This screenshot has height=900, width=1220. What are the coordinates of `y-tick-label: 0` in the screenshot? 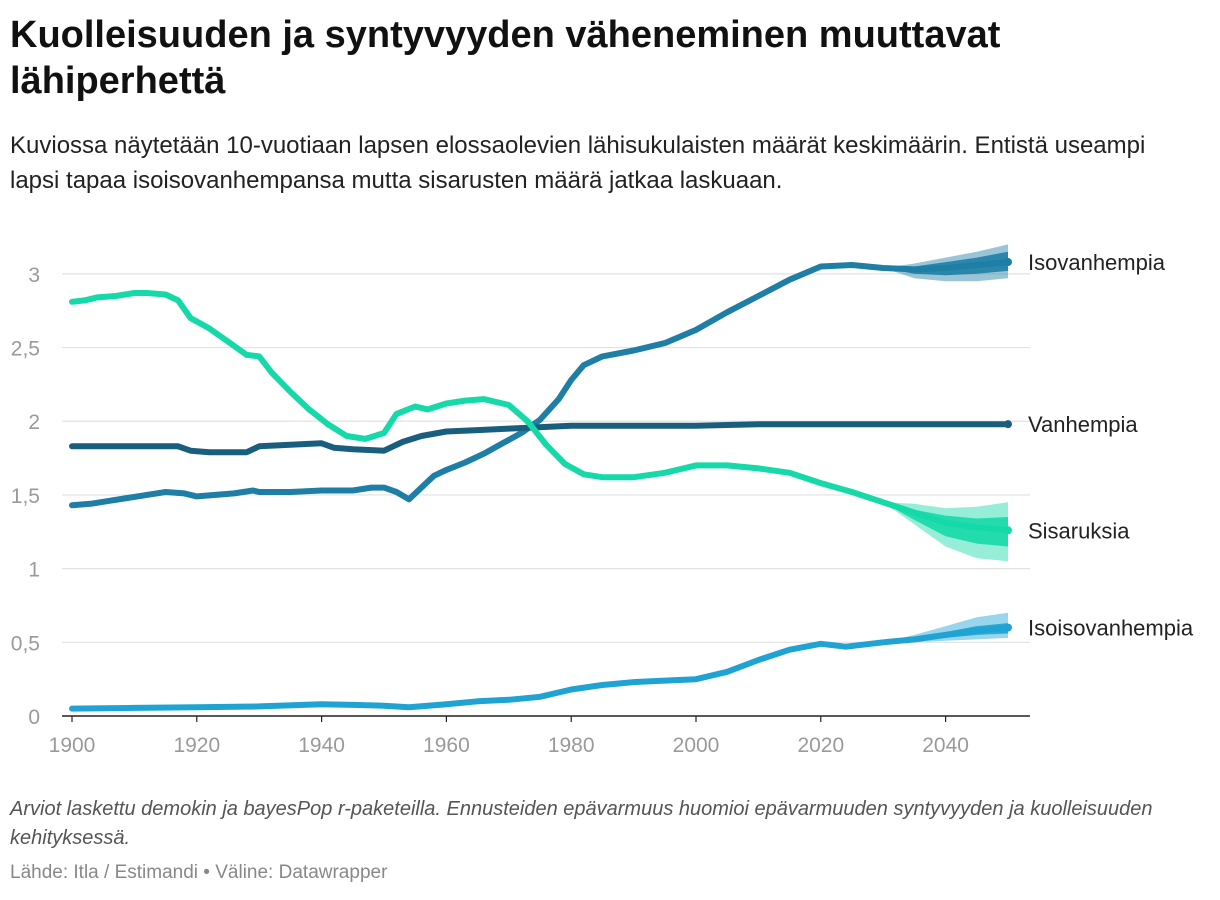 It's located at (34, 717).